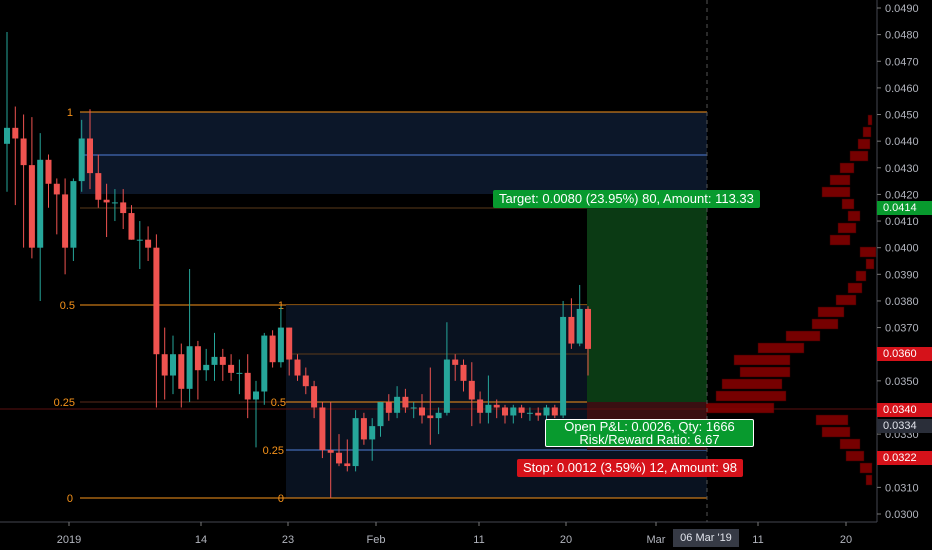  Describe the element at coordinates (281, 499) in the screenshot. I see `fib-small-level-label: 0` at that location.